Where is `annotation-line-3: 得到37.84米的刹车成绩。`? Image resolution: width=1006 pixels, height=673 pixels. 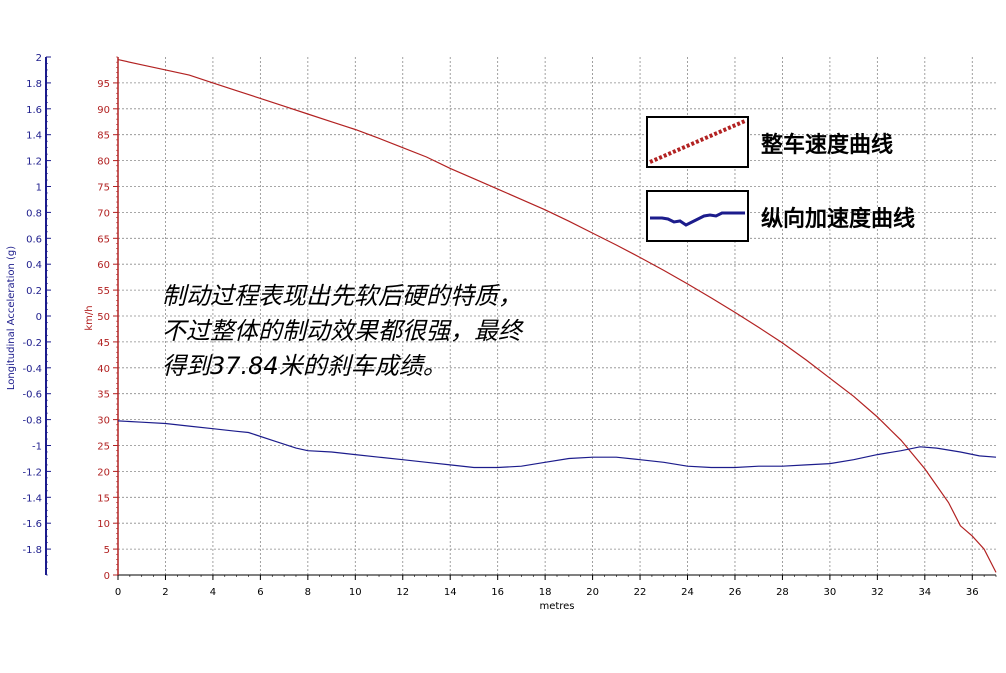 annotation-line-3: 得到37.84米的刹车成绩。 is located at coordinates (304, 366).